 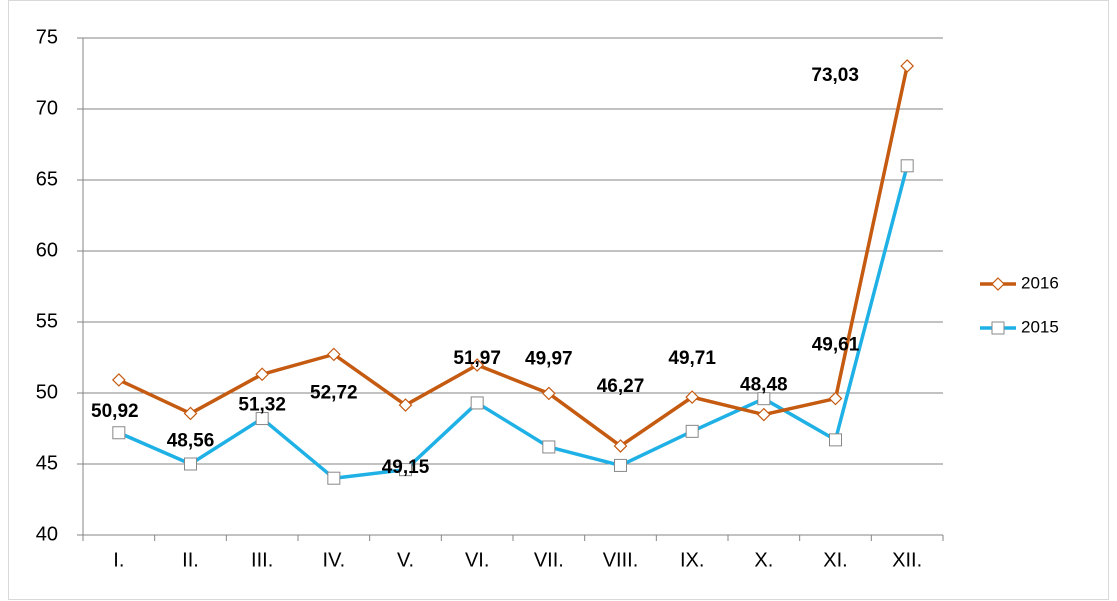 What do you see at coordinates (835, 560) in the screenshot?
I see `x-tick-label: XI.` at bounding box center [835, 560].